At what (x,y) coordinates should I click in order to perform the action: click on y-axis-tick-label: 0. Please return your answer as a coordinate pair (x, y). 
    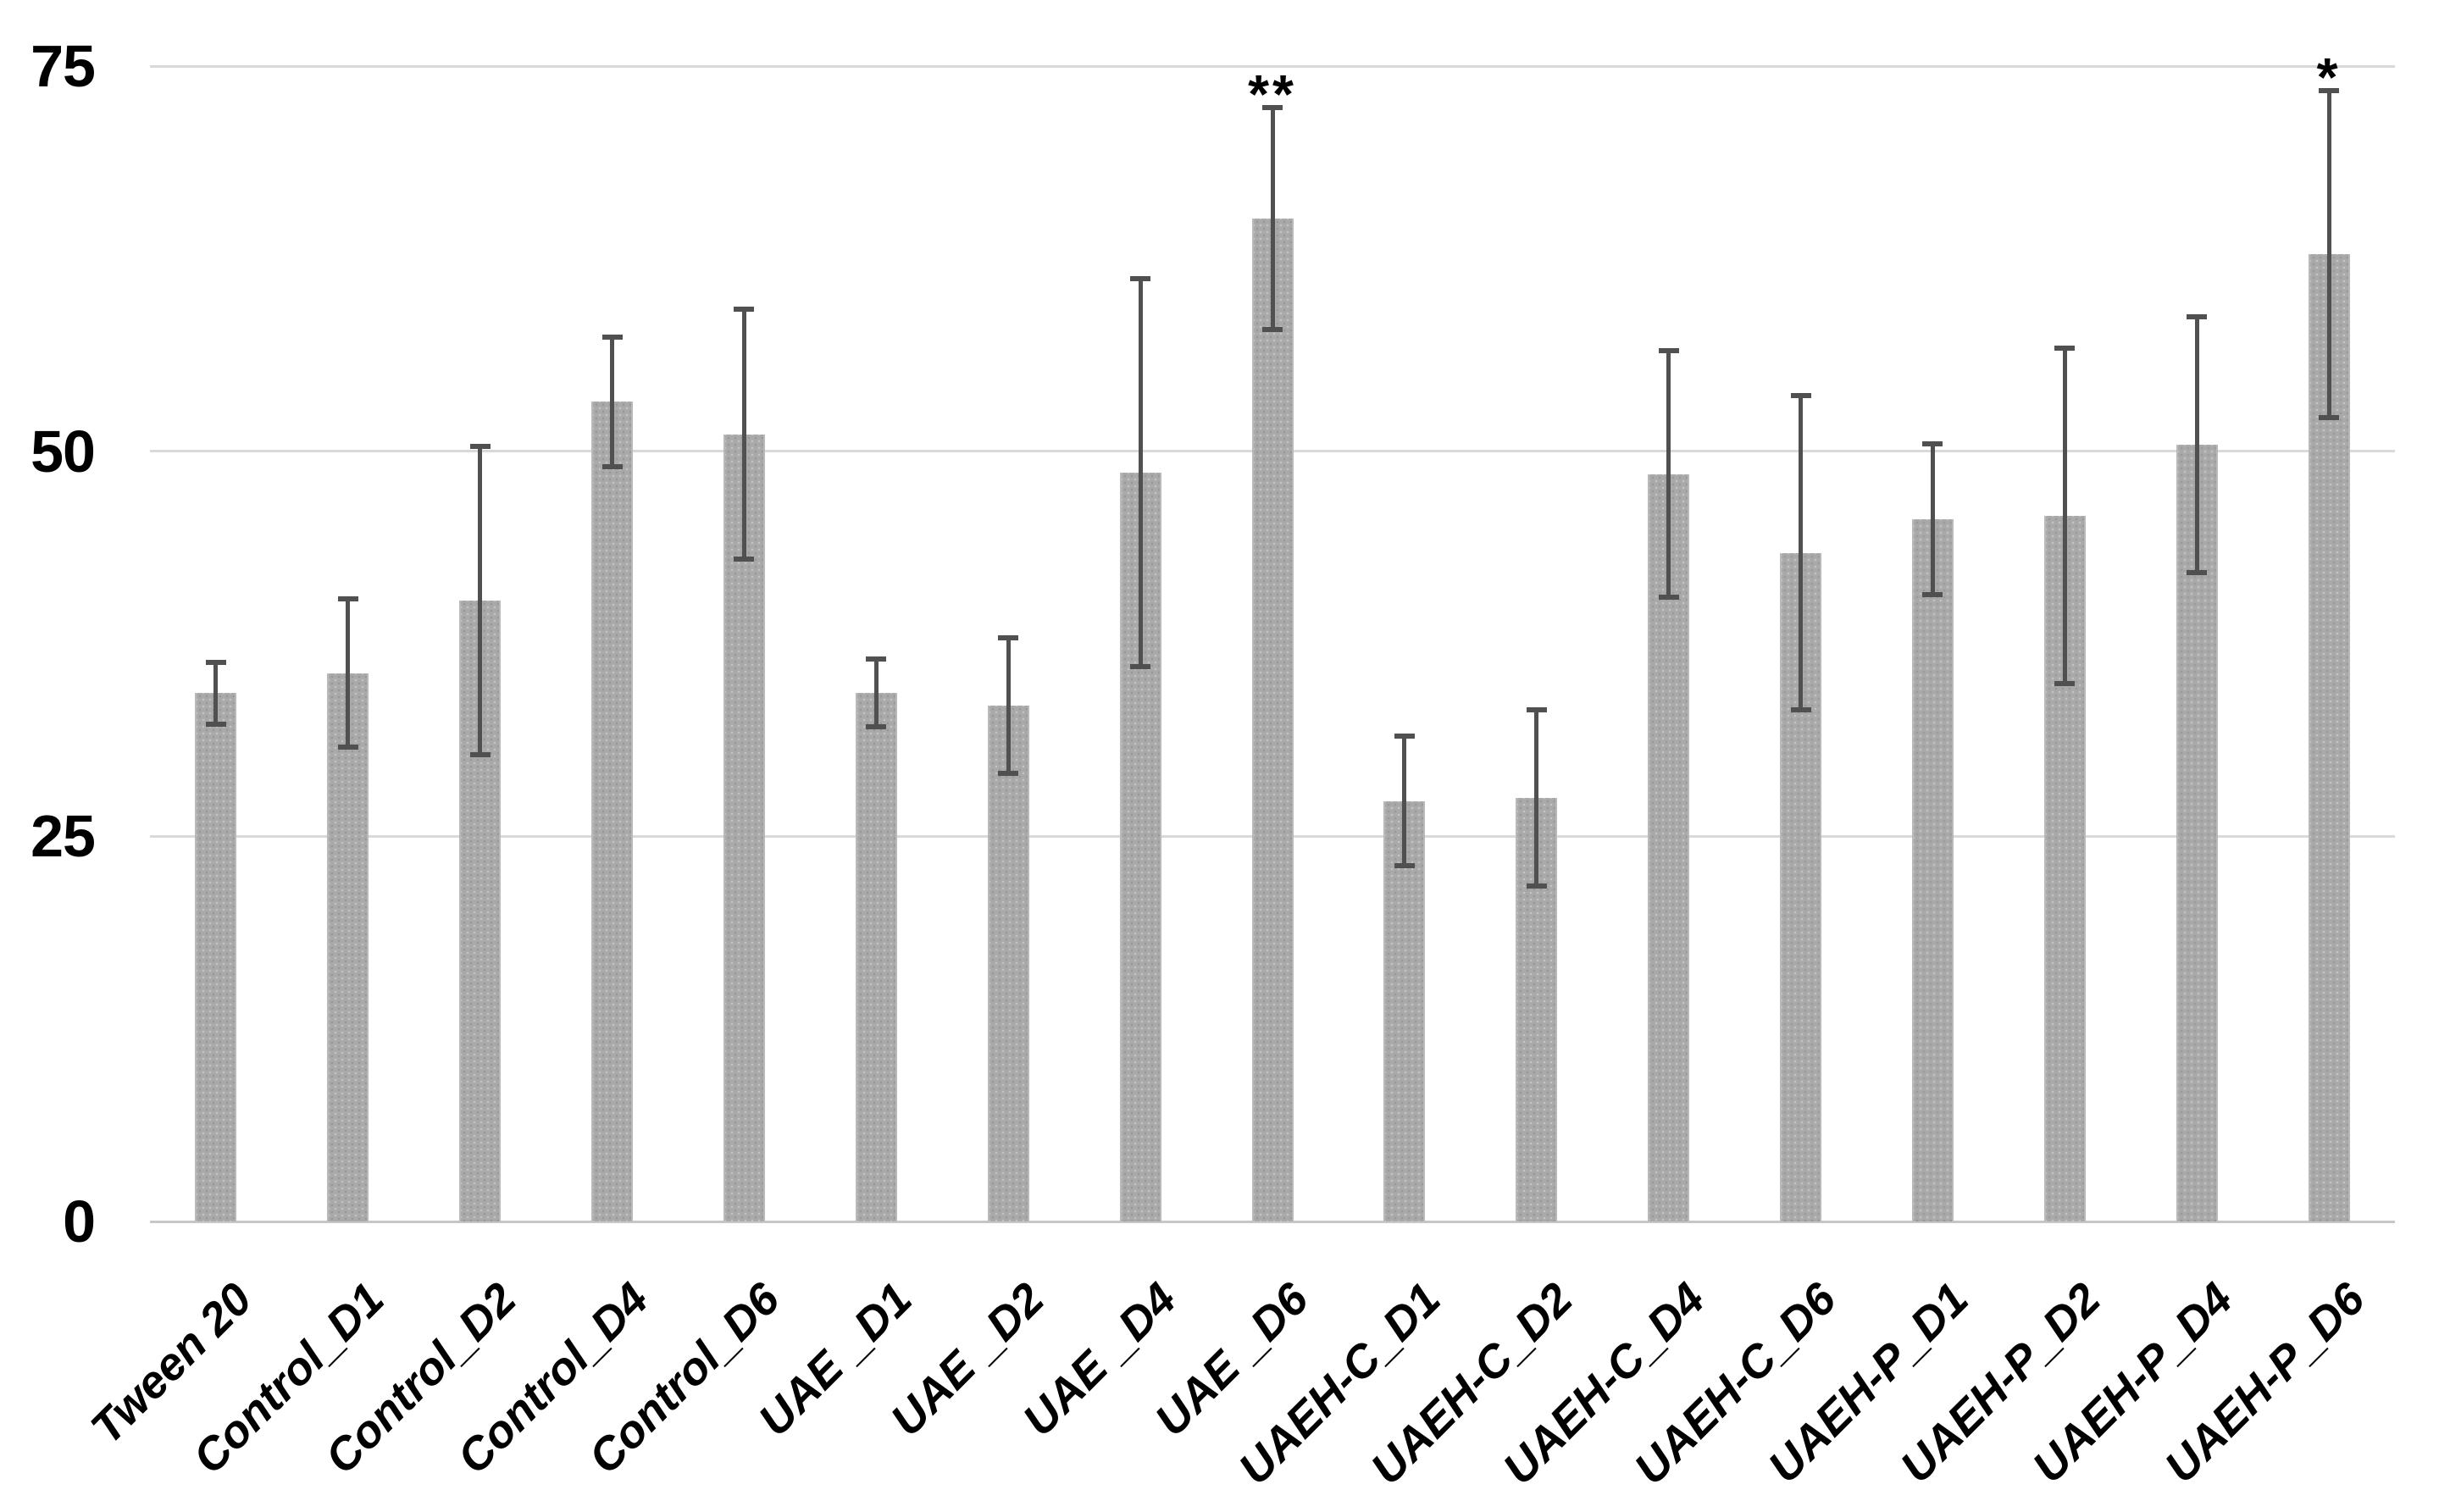
    Looking at the image, I should click on (79, 1221).